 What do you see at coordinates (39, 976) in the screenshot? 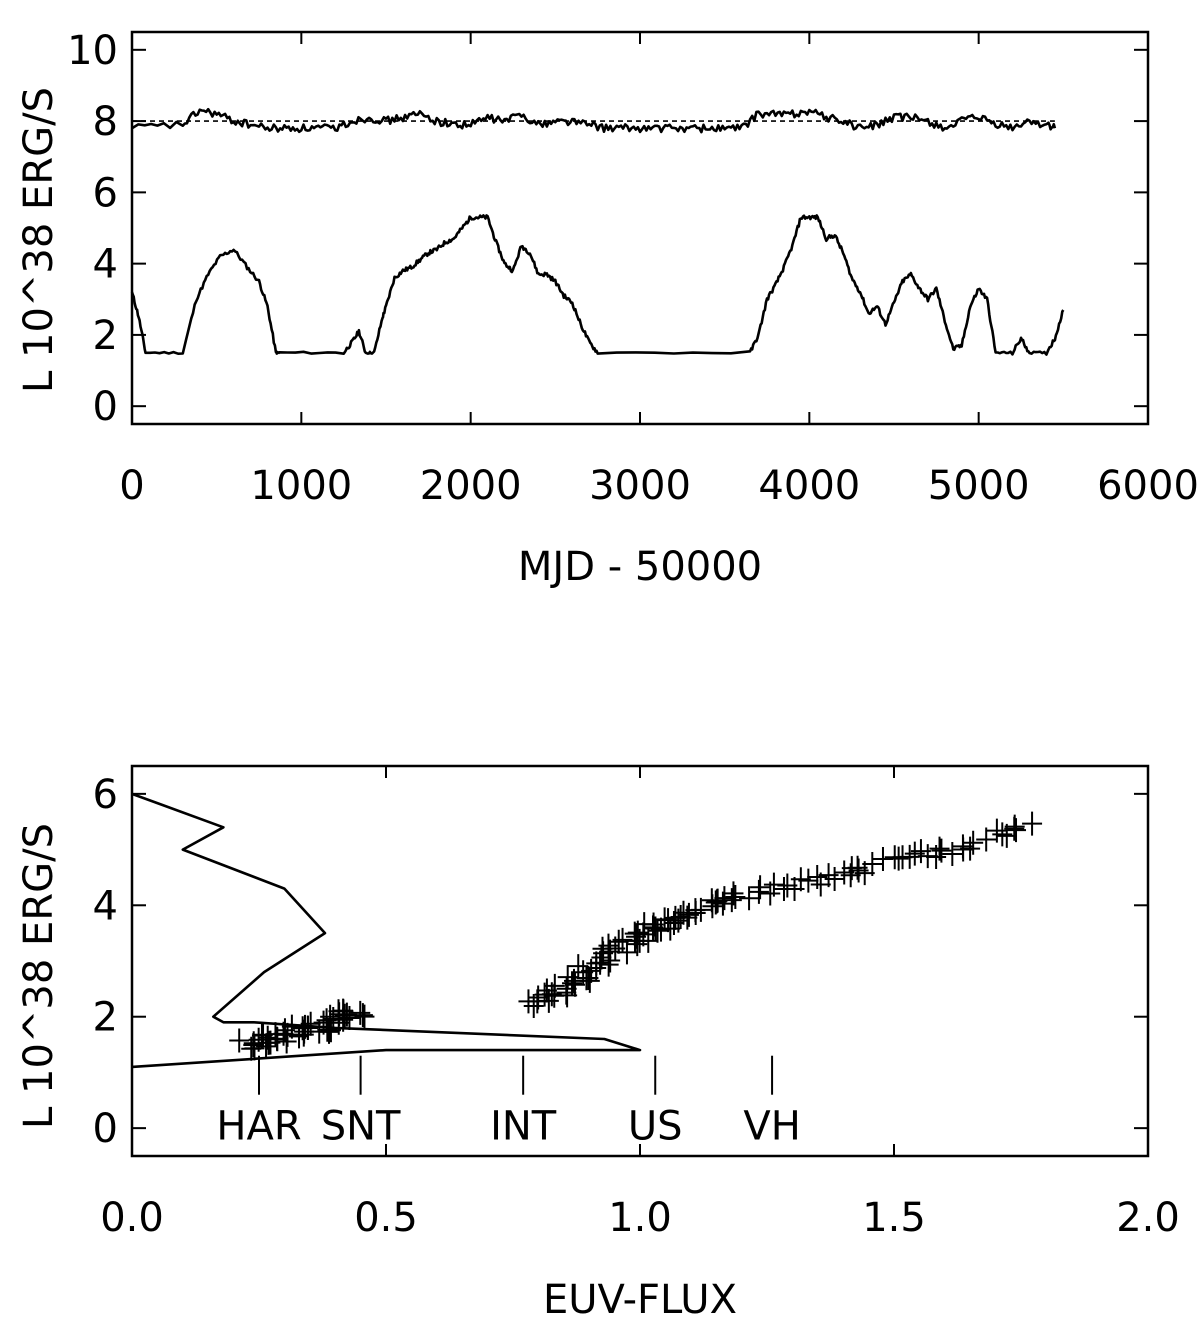
I see `bottom-y-axis-title: L 10^38 ERG/S` at bounding box center [39, 976].